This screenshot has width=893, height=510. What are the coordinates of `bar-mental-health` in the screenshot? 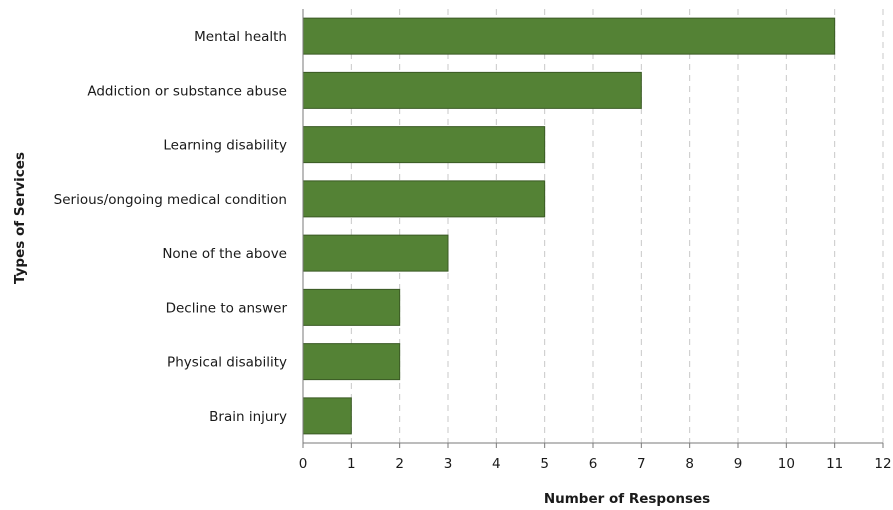 It's located at (569, 36).